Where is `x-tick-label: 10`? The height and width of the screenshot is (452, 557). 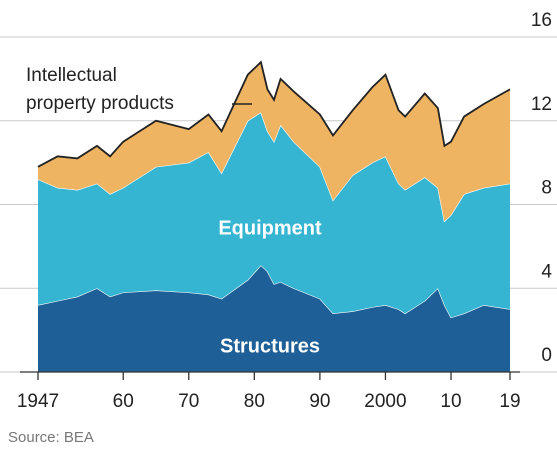
x-tick-label: 10 is located at coordinates (450, 401).